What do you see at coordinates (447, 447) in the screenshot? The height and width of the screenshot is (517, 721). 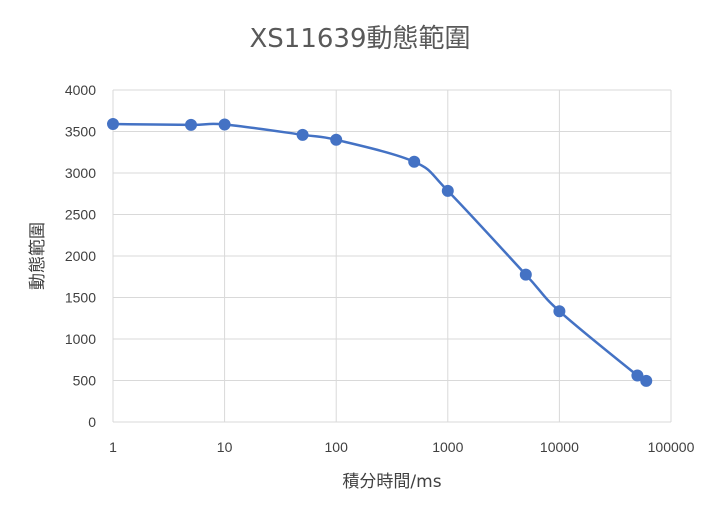 I see `x-tick-label: 1000` at bounding box center [447, 447].